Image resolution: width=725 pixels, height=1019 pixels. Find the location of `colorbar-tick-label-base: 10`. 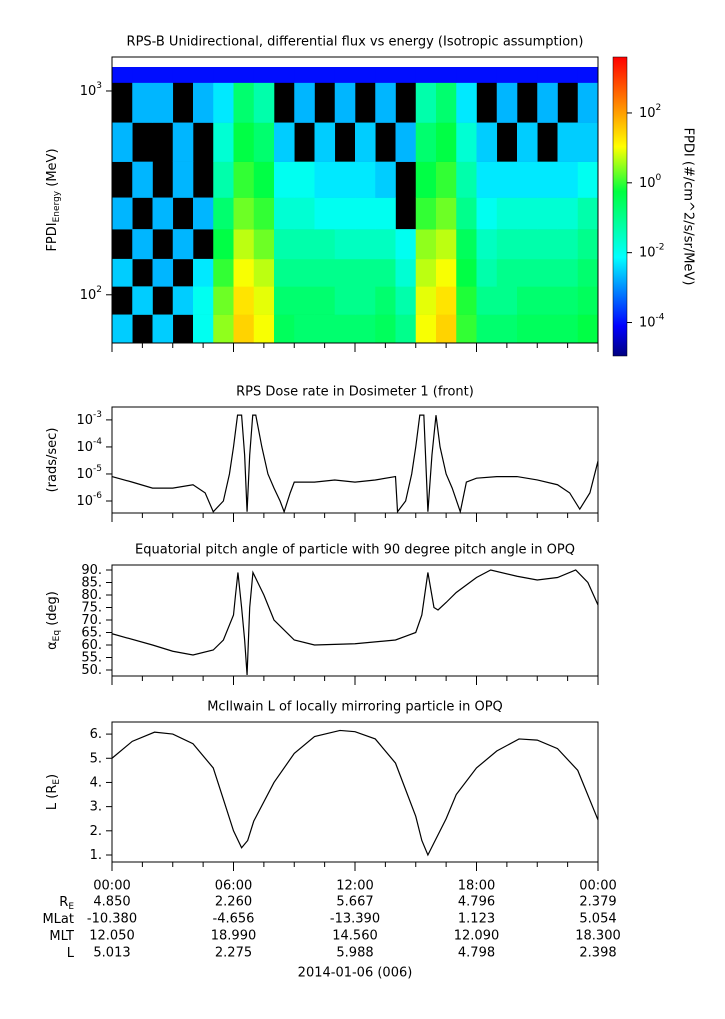

colorbar-tick-label-base: 10 is located at coordinates (647, 112).